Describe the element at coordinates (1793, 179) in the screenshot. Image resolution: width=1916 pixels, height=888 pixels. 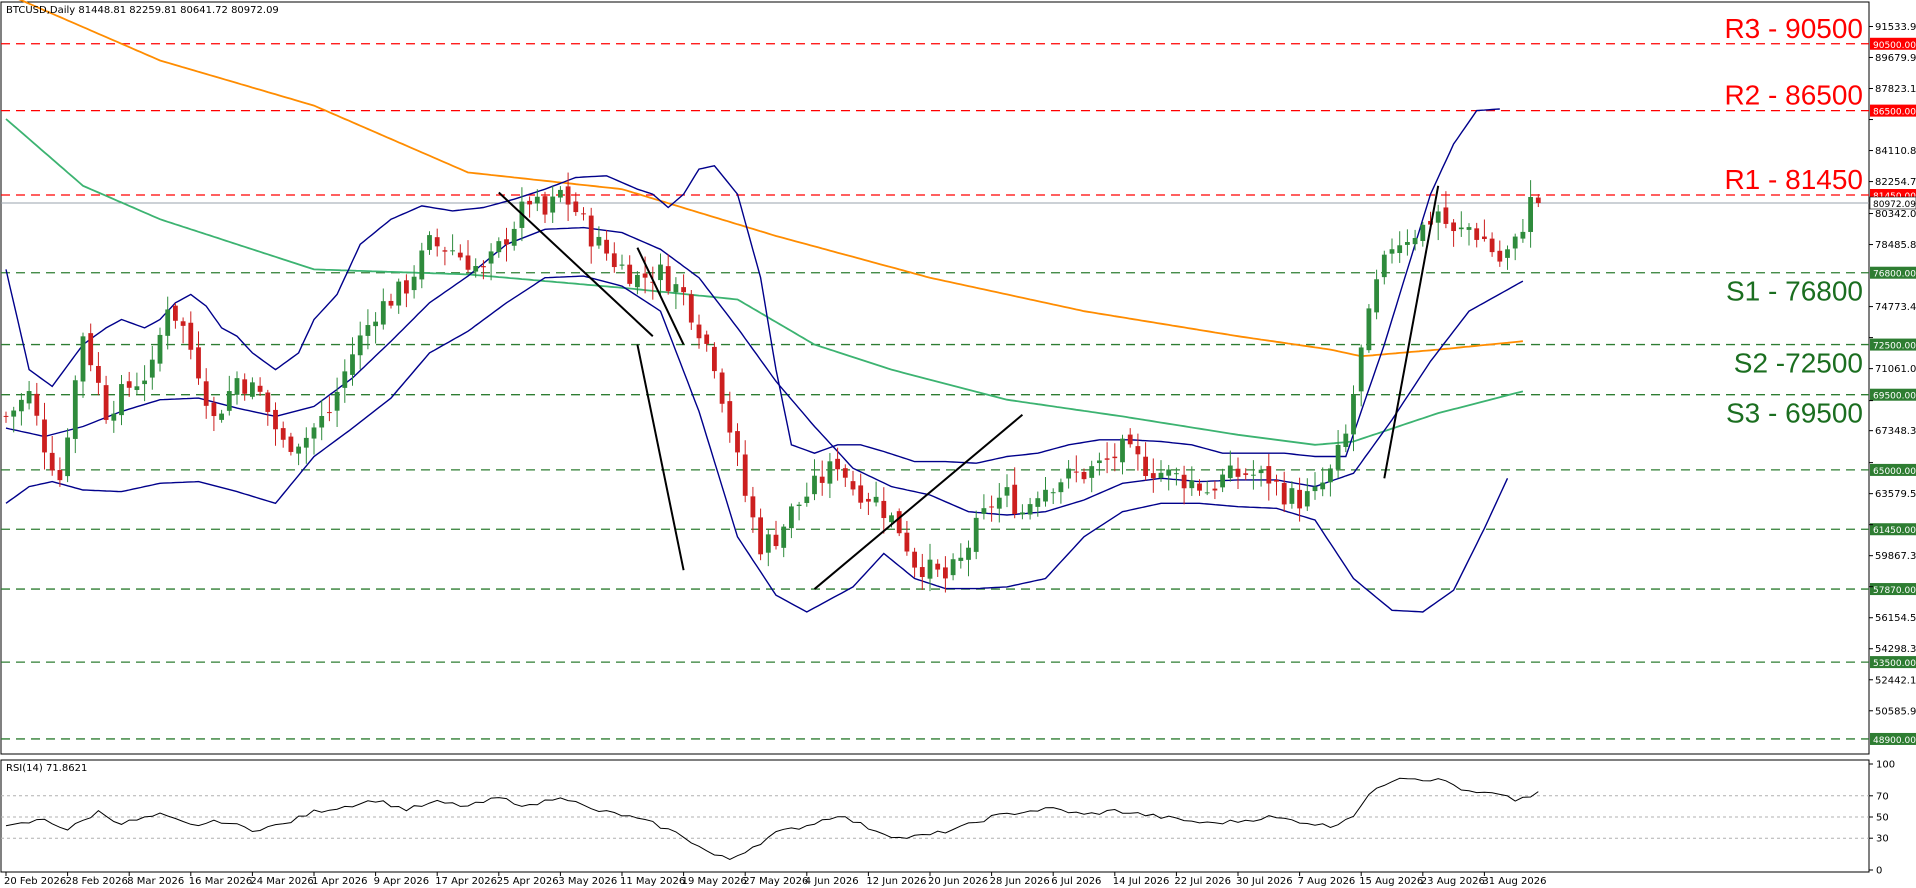
I see `level-label-81450: R1 - 81450` at that location.